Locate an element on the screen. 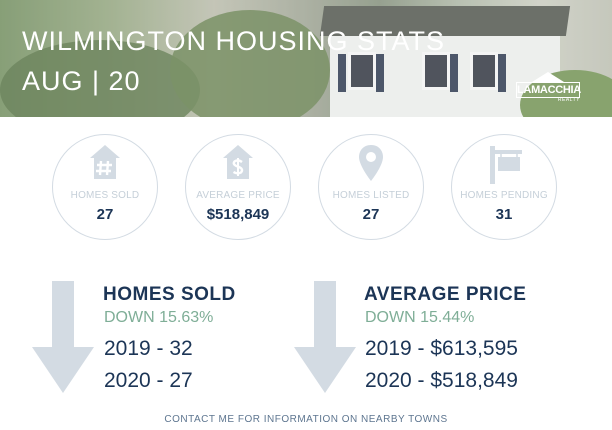 The width and height of the screenshot is (612, 430). stat-label: AVERAGE PRICE is located at coordinates (238, 195).